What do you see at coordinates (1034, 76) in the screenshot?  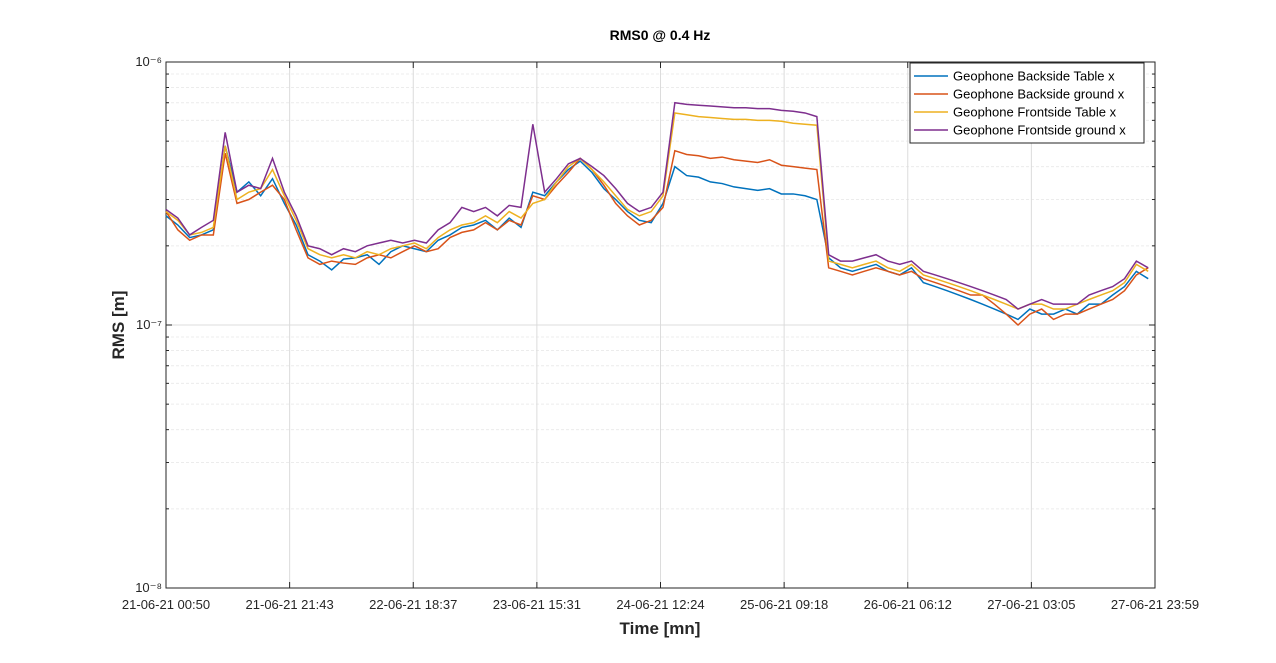 I see `legend-label: Geophone Backside Table x` at bounding box center [1034, 76].